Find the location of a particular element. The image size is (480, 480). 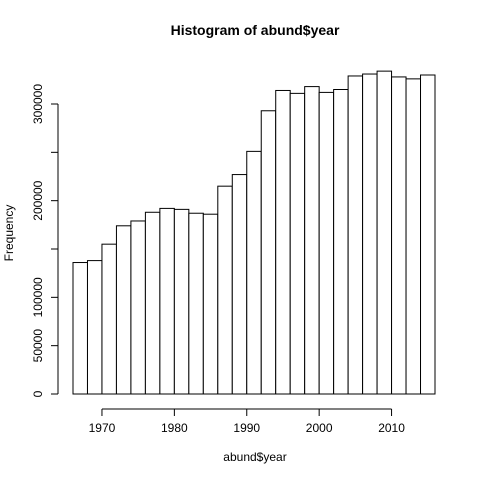

y-tick-label: 300000 is located at coordinates (38, 104).